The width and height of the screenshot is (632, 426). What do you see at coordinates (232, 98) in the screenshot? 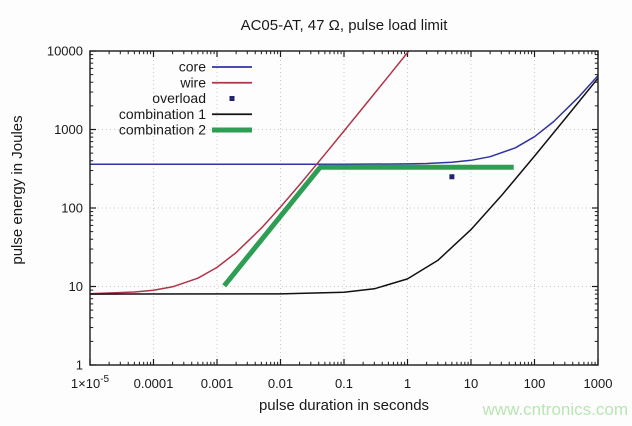
I see `legend-sample-overload` at bounding box center [232, 98].